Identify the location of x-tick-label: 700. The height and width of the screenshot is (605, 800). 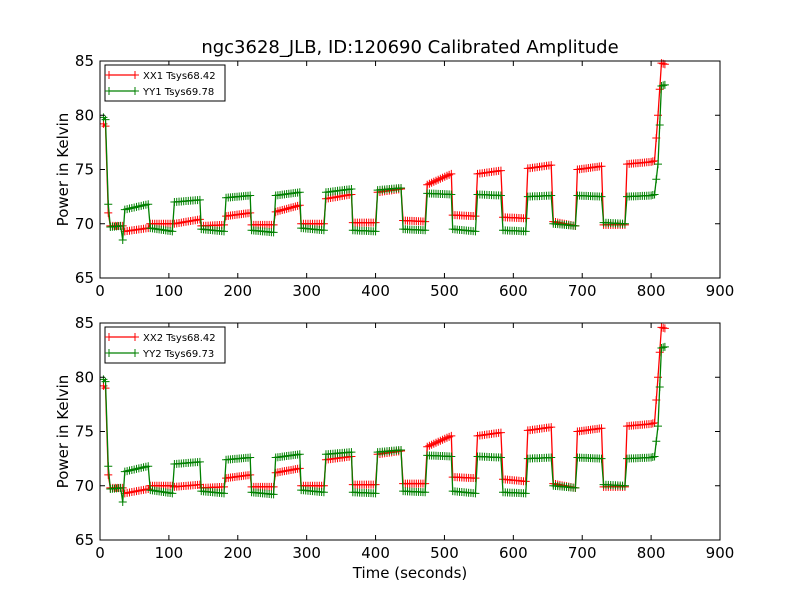
(582, 291).